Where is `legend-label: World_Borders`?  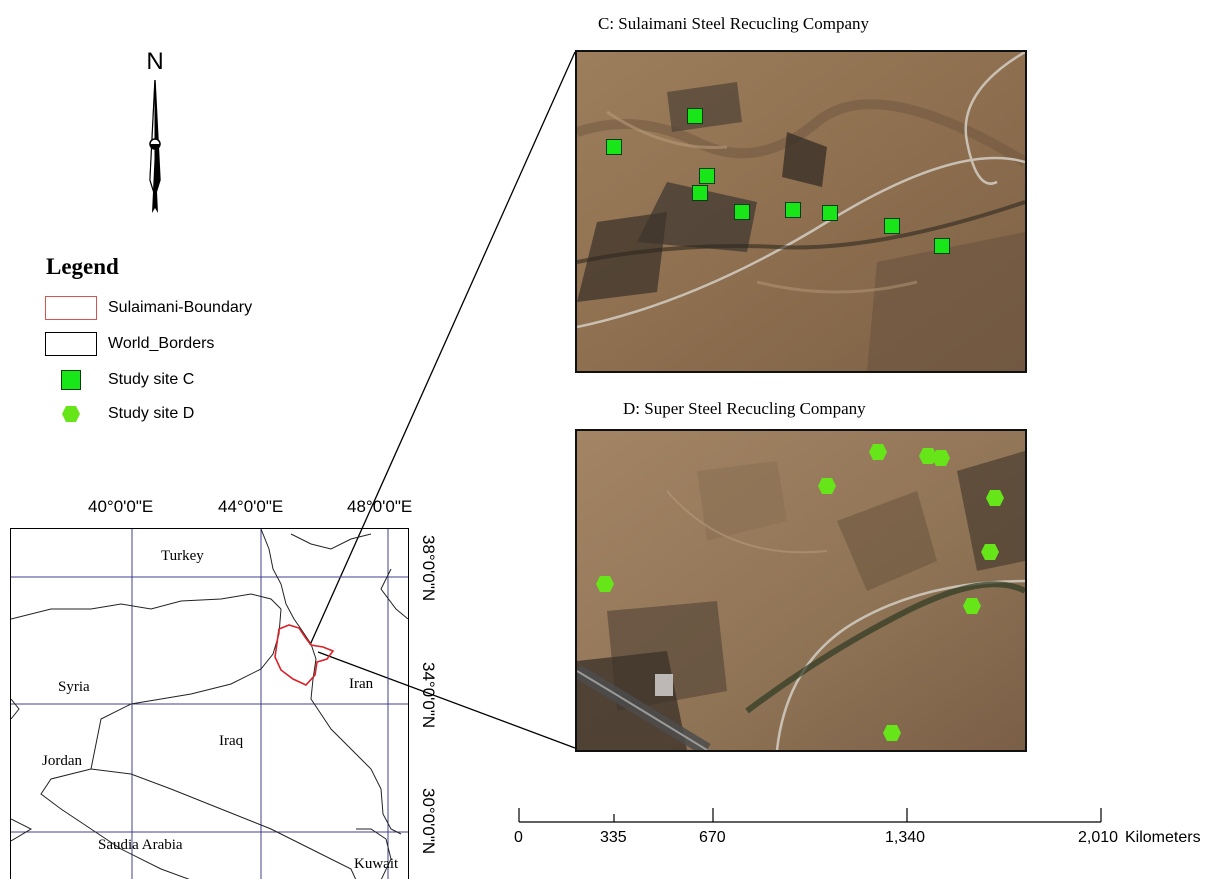
legend-label: World_Borders is located at coordinates (161, 343).